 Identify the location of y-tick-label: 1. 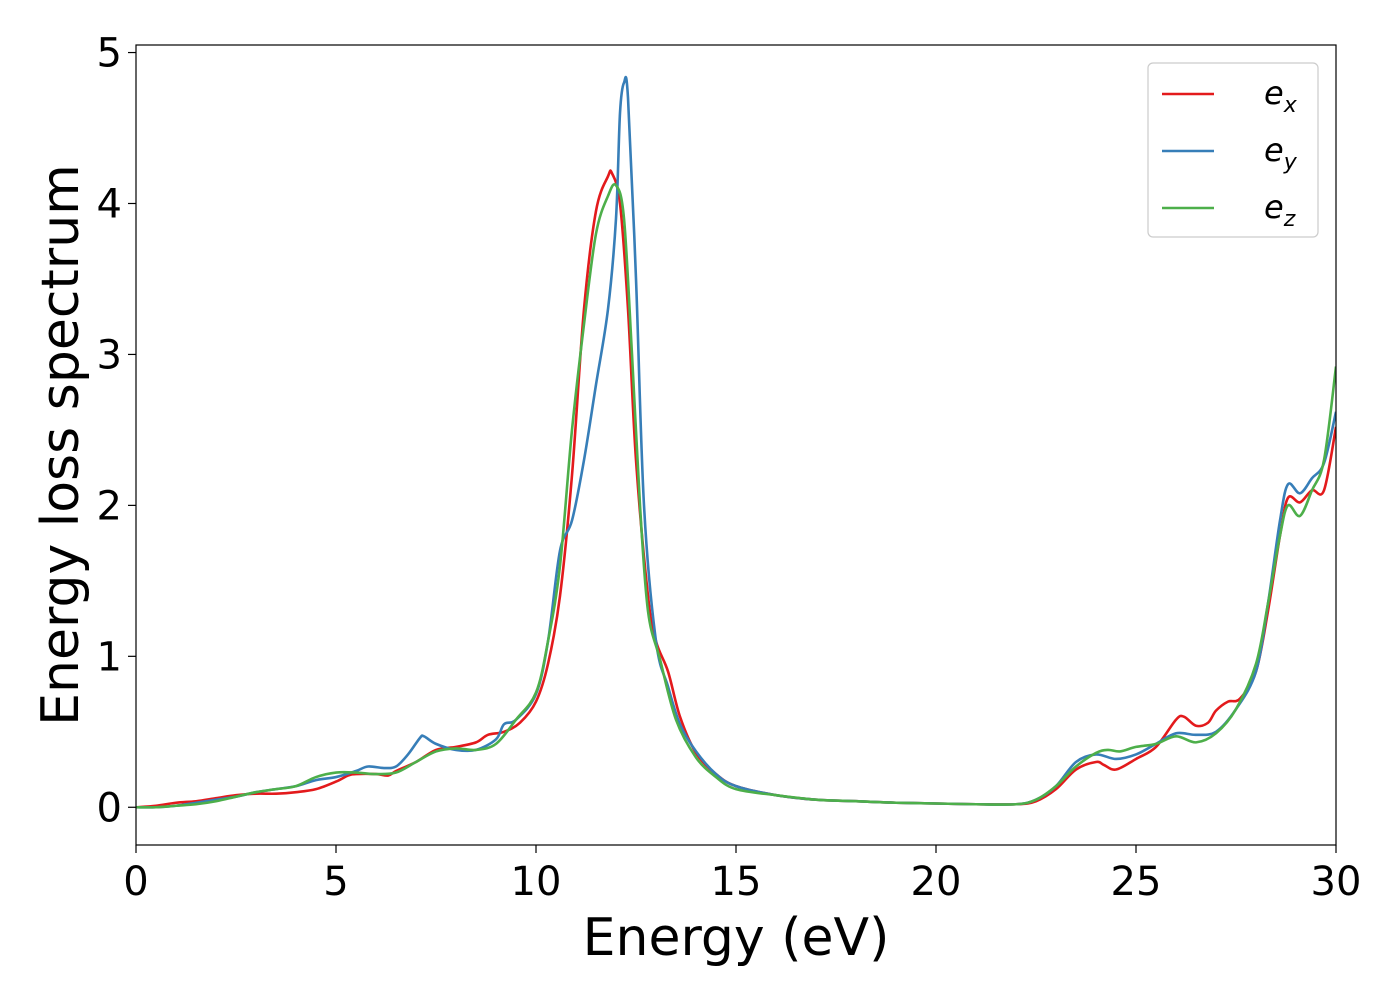
(109, 657).